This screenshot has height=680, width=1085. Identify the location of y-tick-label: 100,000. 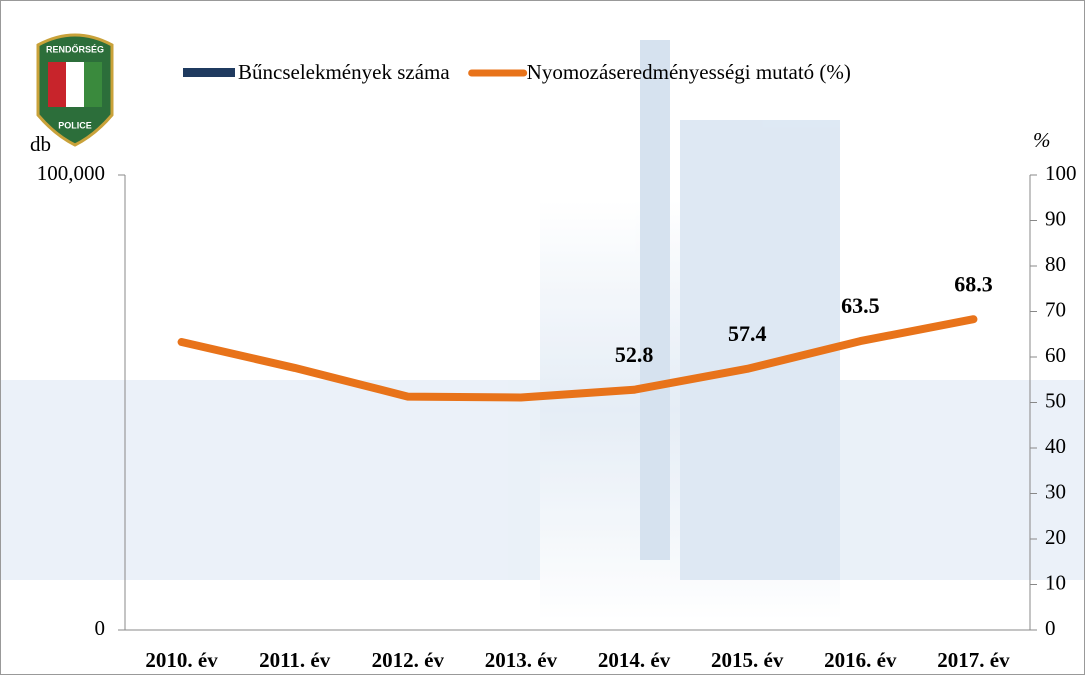
(71, 173).